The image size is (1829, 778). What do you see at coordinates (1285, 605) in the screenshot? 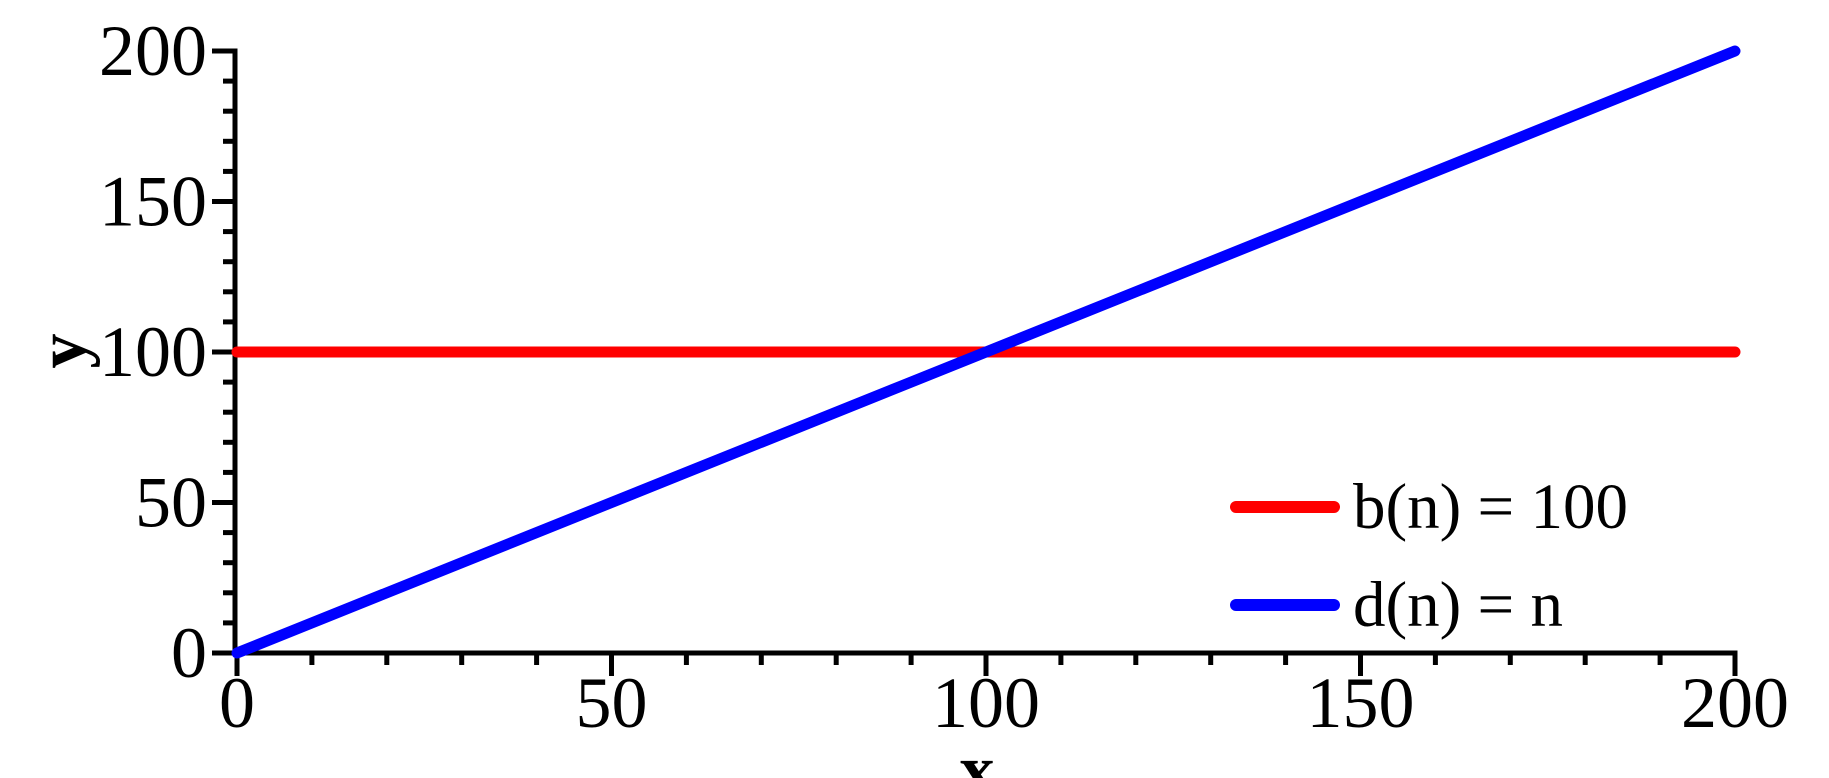
I see `legend-swatch-blue-line` at bounding box center [1285, 605].